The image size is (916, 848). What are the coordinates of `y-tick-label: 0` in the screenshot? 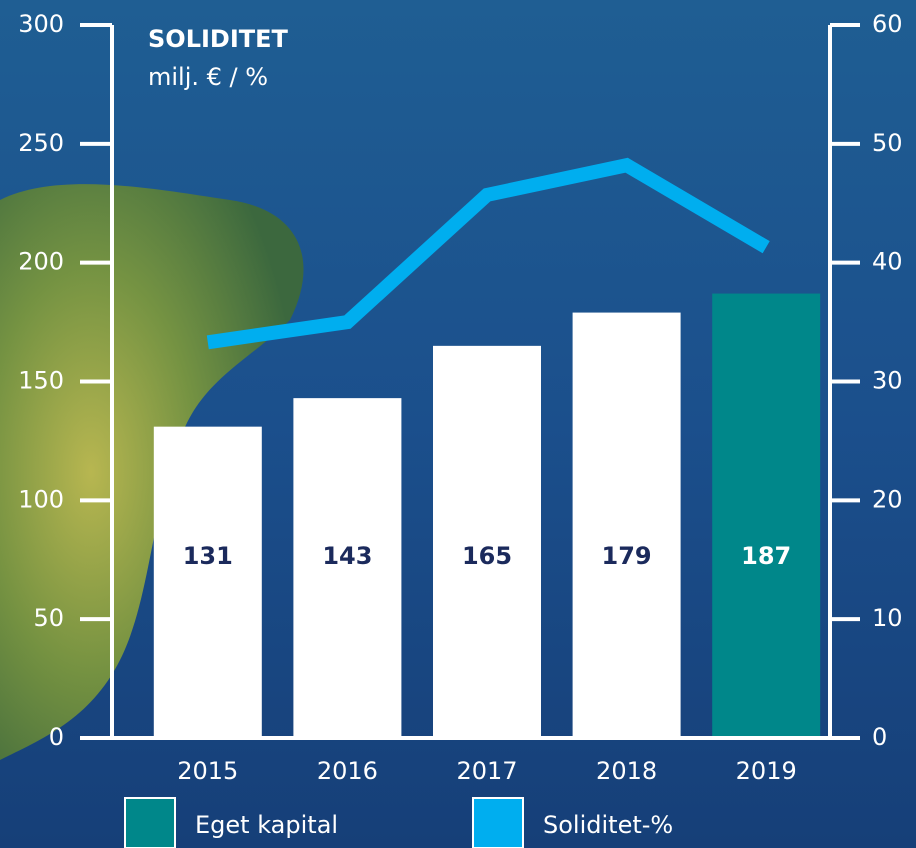 It's located at (56, 737).